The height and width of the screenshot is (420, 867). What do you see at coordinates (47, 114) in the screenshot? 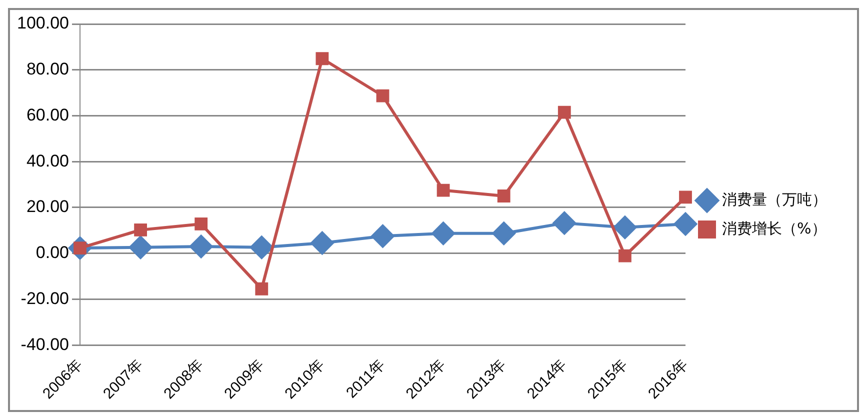
I see `y-tick-label: 60.00` at bounding box center [47, 114].